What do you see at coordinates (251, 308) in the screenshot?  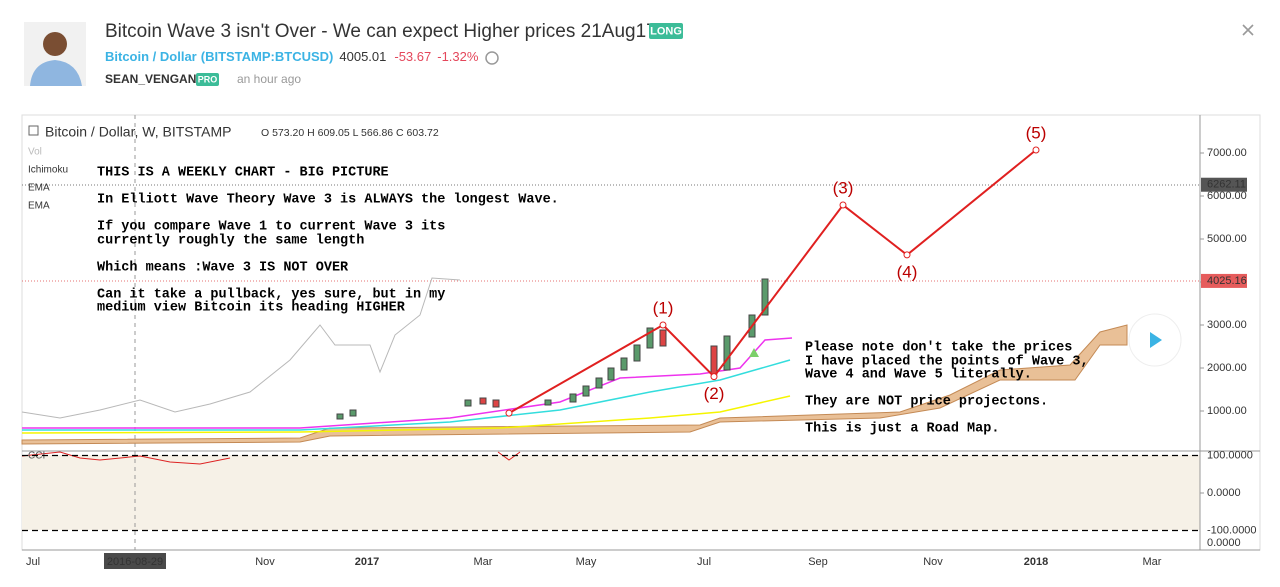 I see `note-left: medium view Bitcoin its heading HIGHER` at bounding box center [251, 308].